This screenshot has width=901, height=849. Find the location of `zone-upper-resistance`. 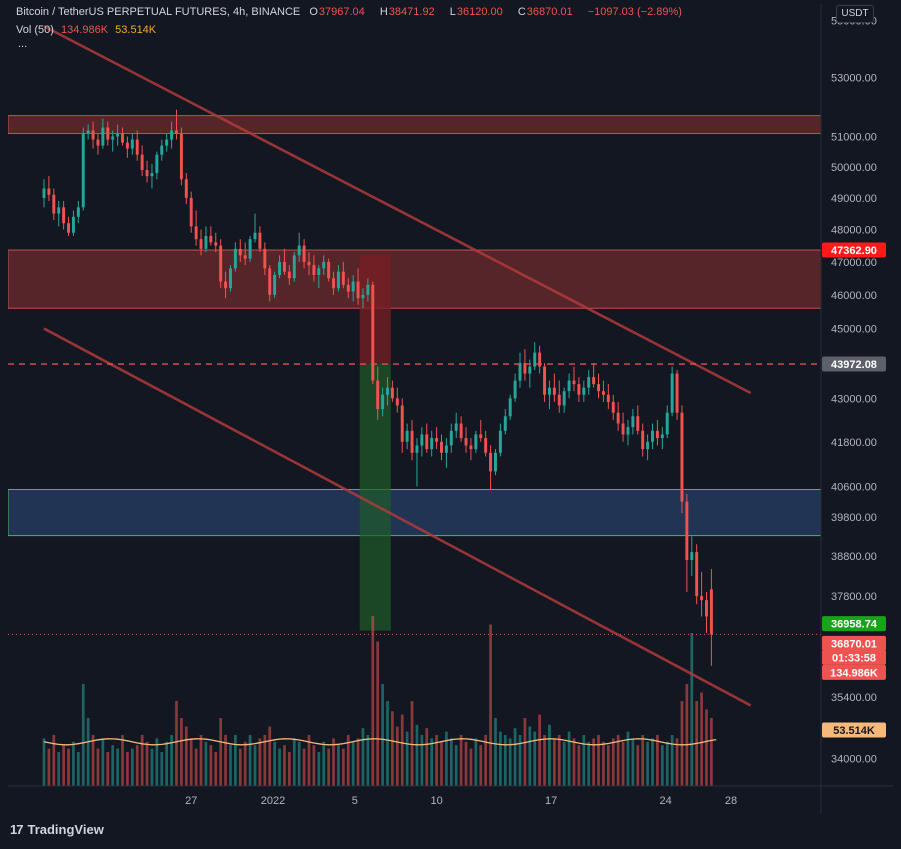

zone-upper-resistance is located at coordinates (415, 125).